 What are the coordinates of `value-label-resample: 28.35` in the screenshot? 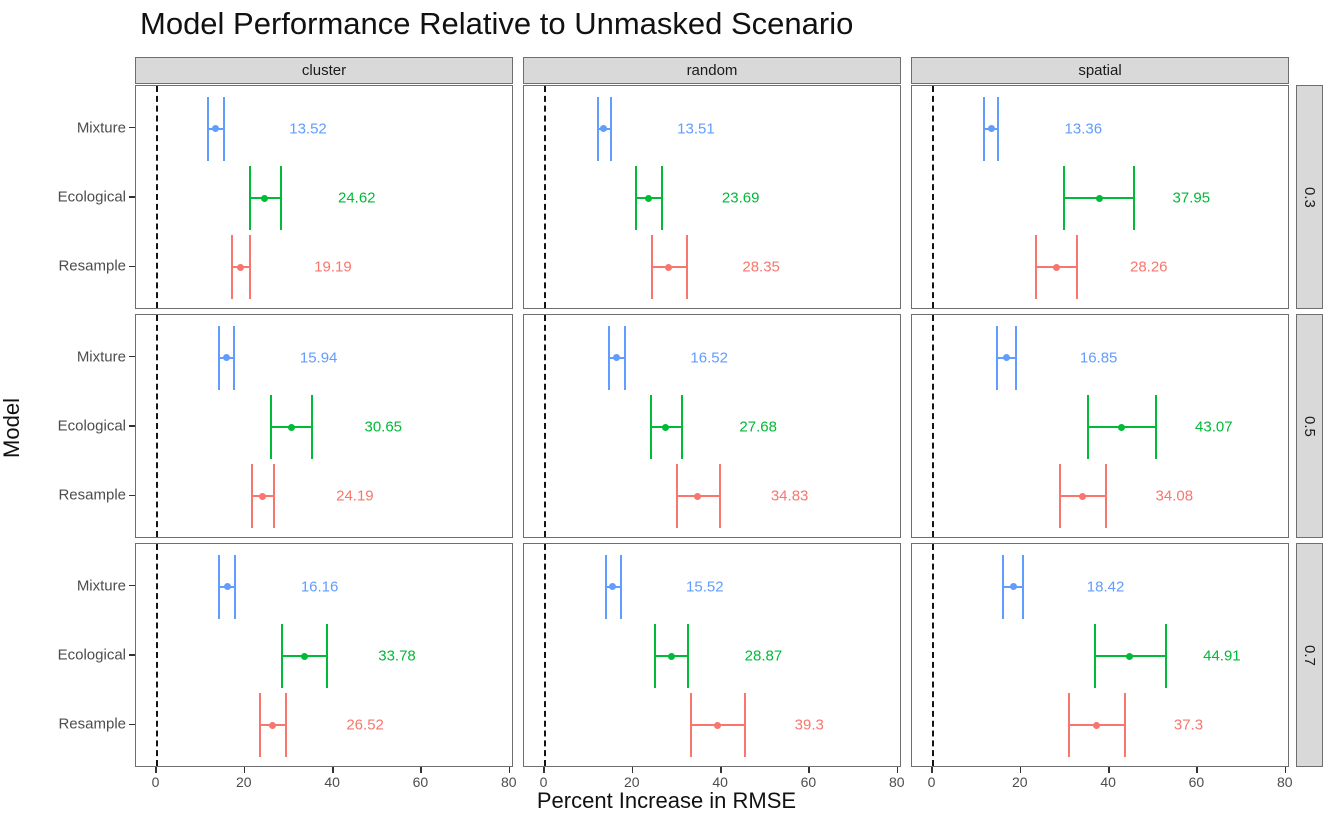 It's located at (761, 267).